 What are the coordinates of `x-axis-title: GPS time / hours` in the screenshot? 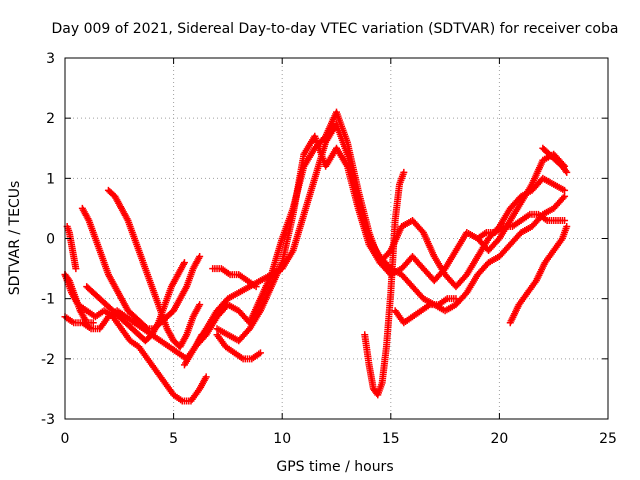 It's located at (334, 467).